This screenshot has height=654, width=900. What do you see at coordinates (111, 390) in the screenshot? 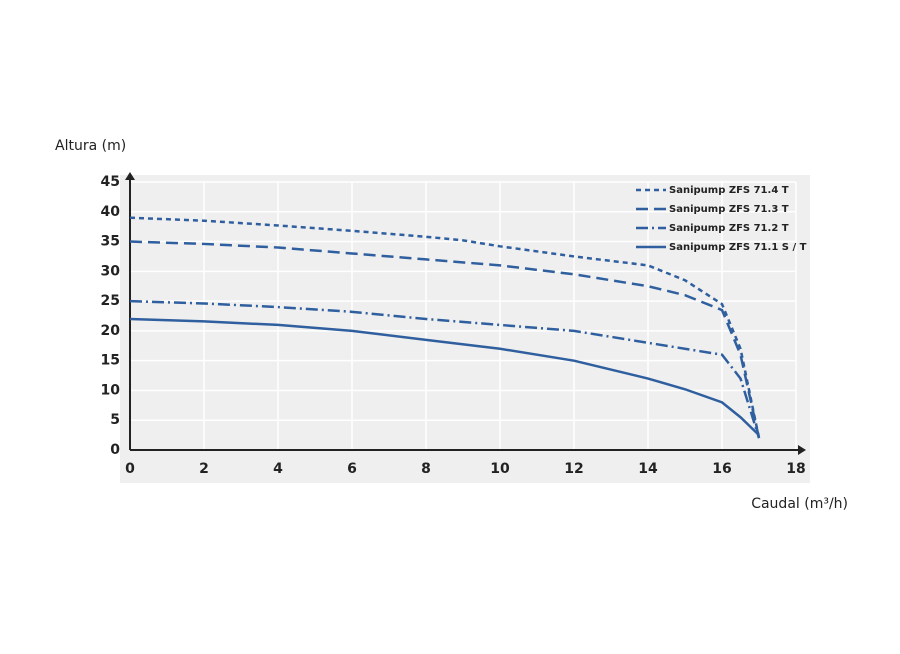
I see `y-tick-label: 10` at bounding box center [111, 390].